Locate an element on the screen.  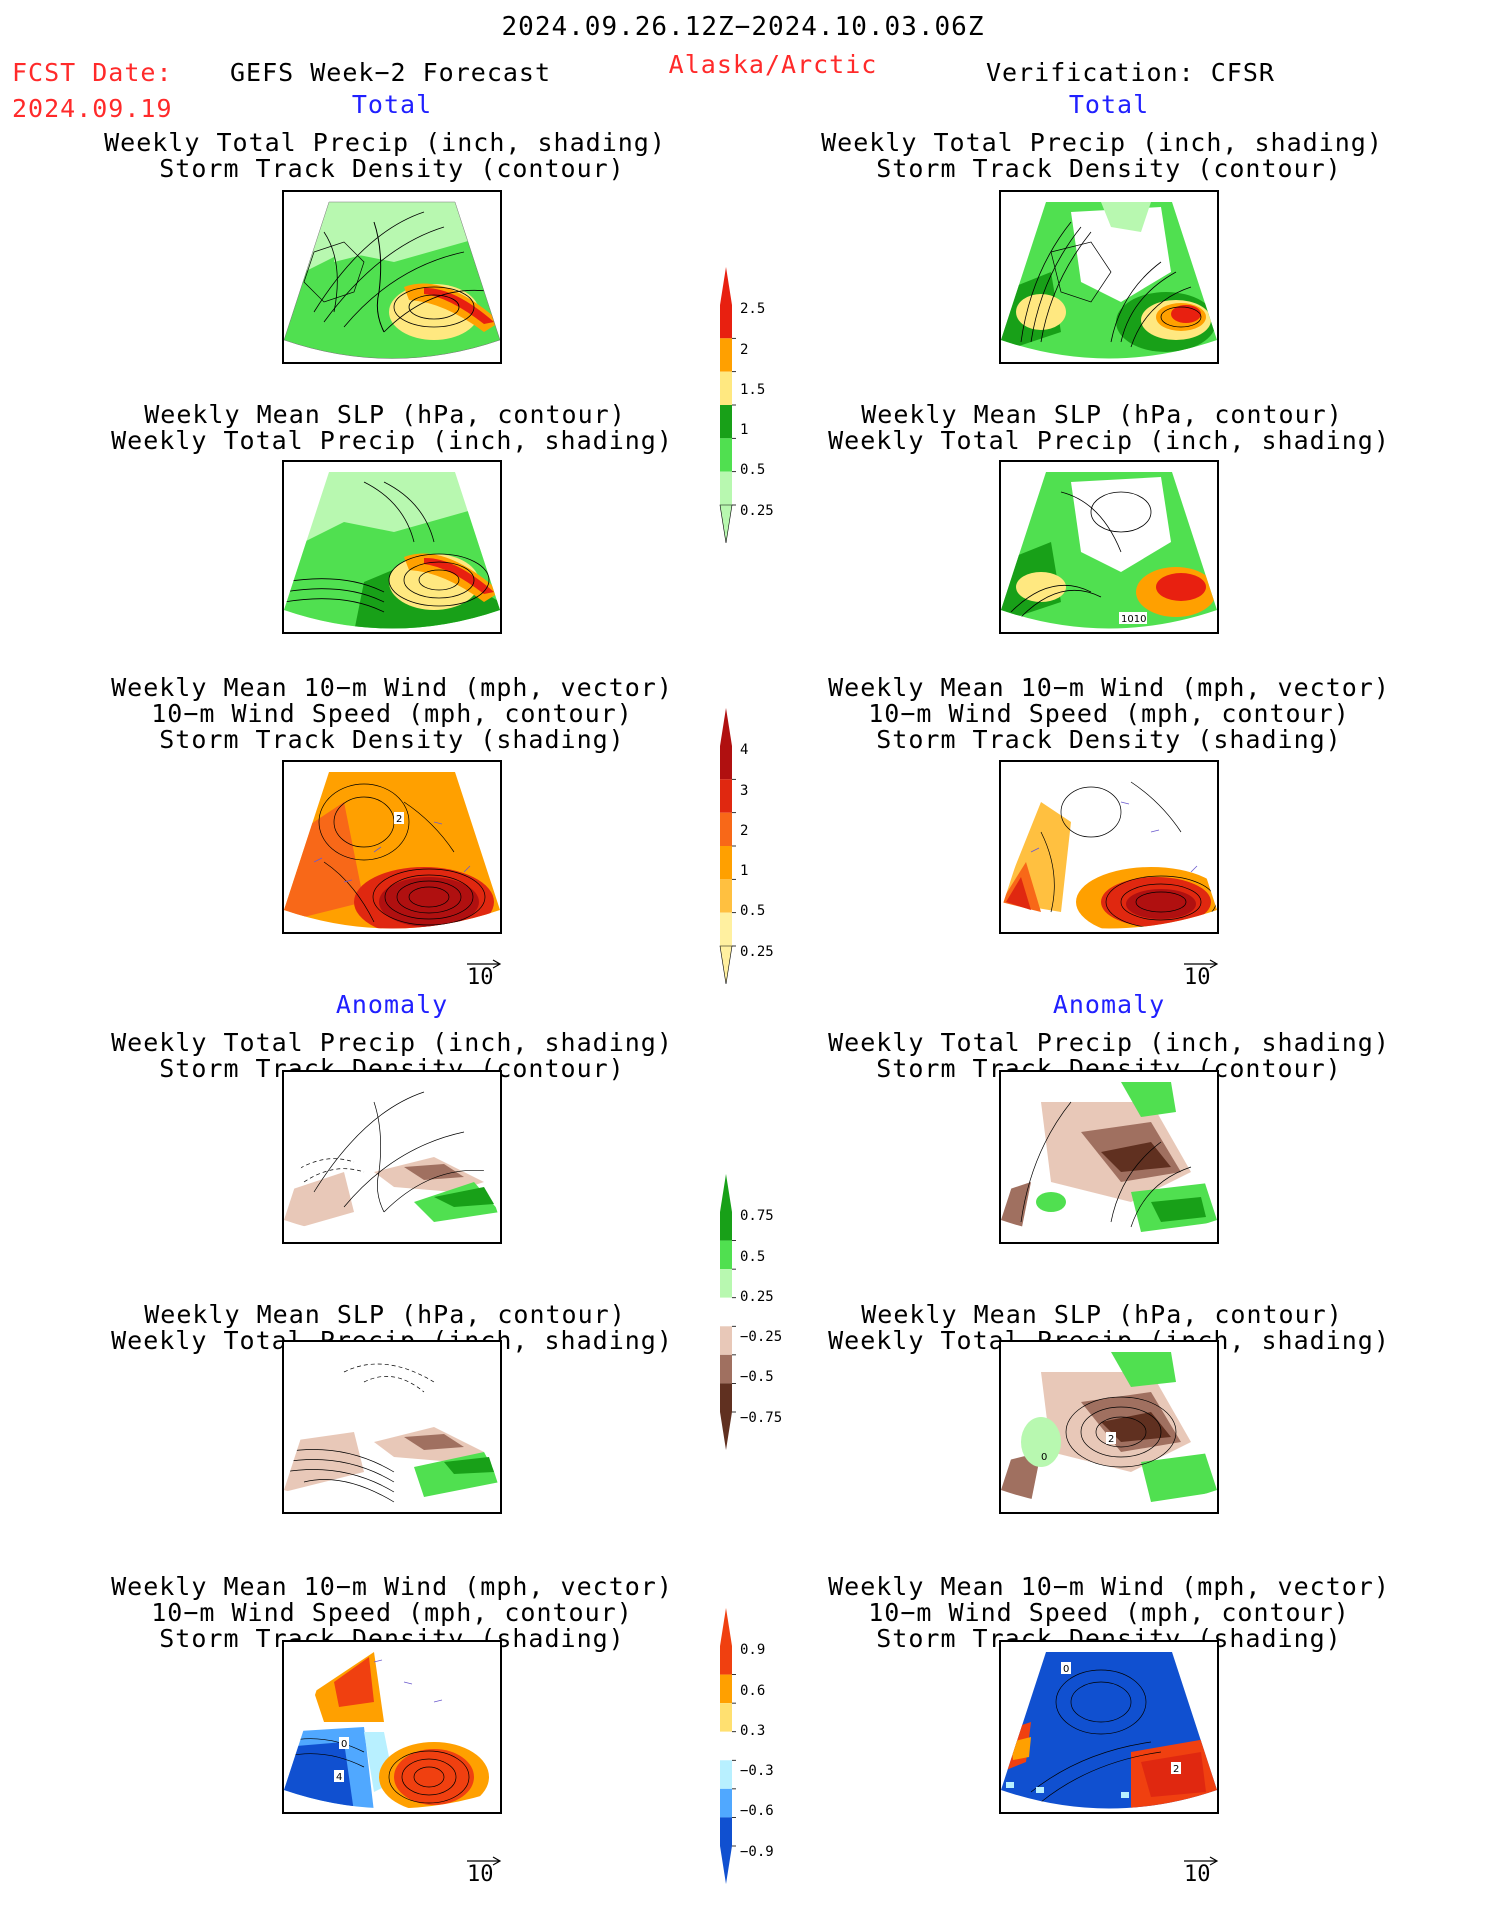
cb4-label-1: 0.6 is located at coordinates (753, 1691).